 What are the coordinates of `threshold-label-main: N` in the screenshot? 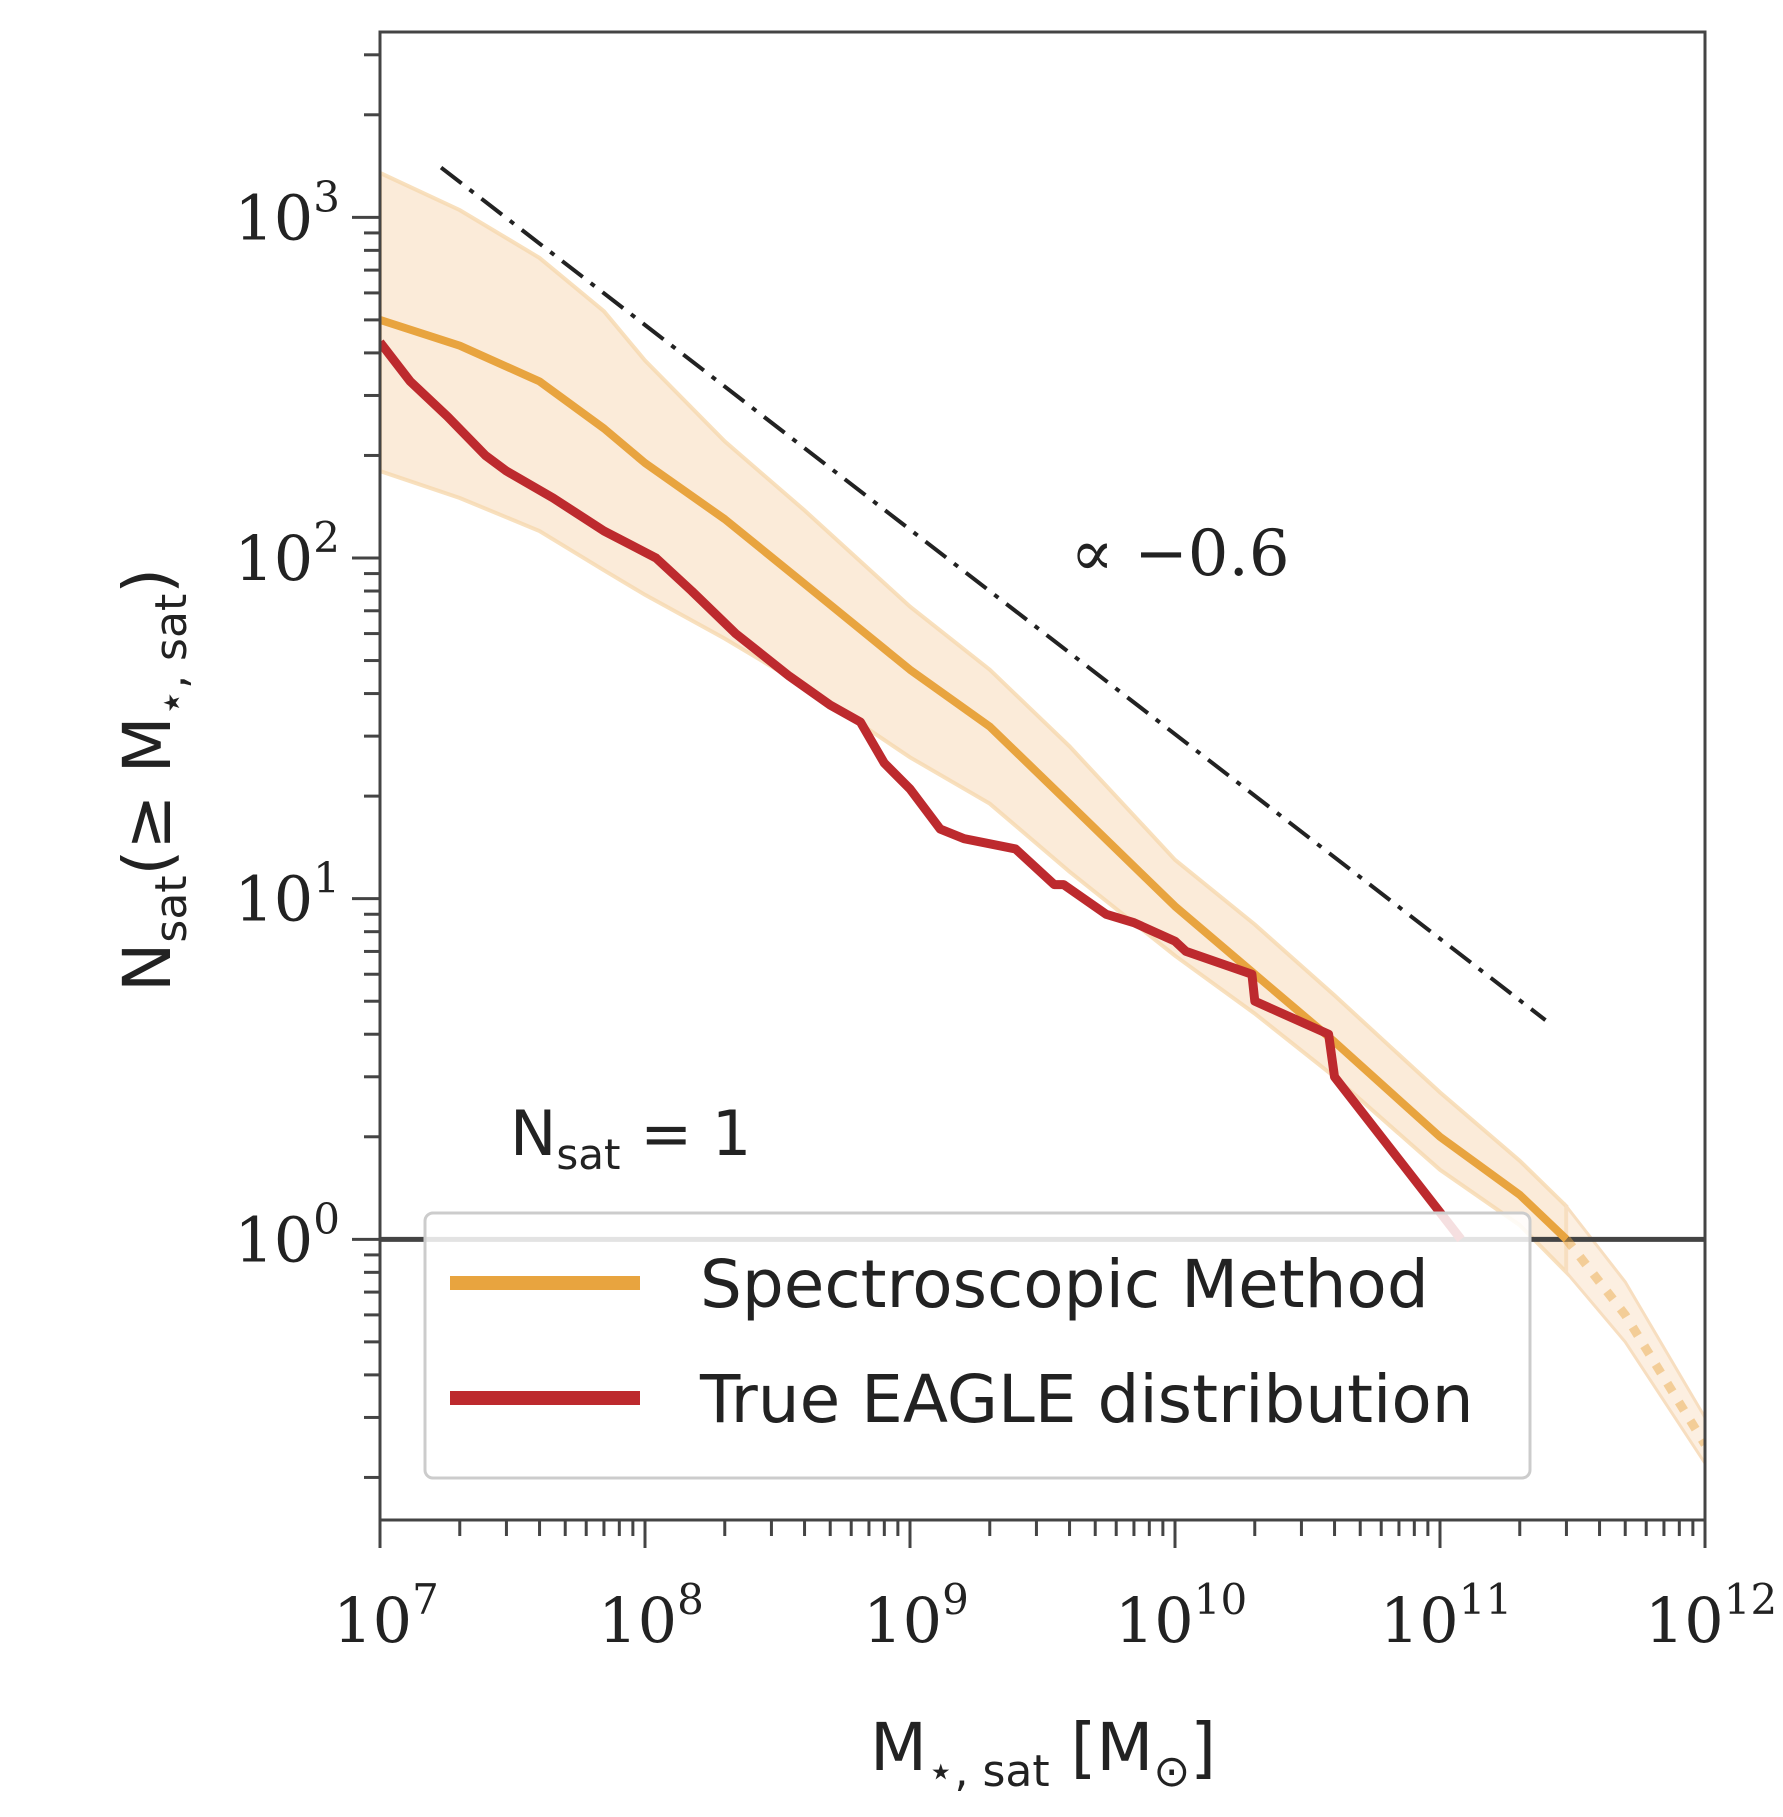 It's located at (533, 1133).